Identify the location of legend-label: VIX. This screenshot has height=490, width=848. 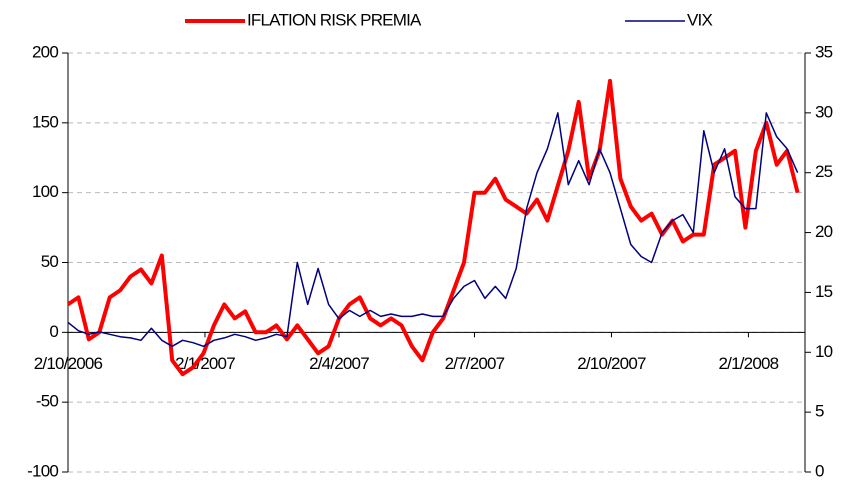
(699, 19).